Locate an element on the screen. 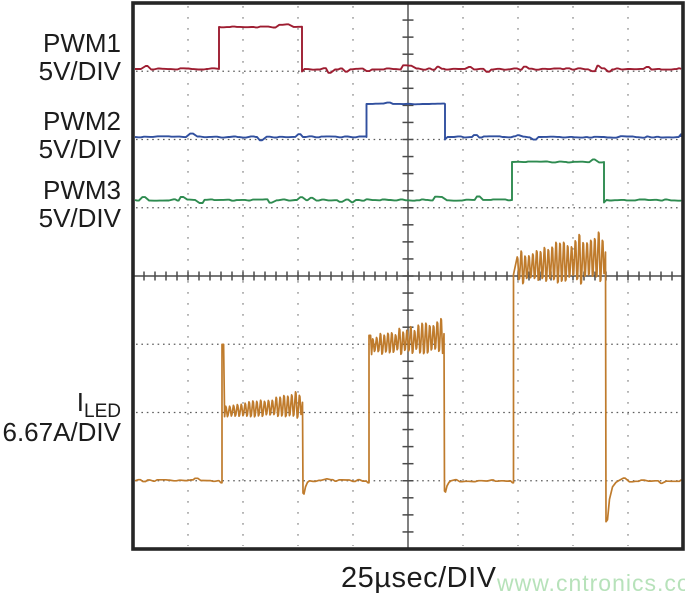 The width and height of the screenshot is (685, 600). channel-label-pwm2: PWM2 5V/DIV is located at coordinates (60, 135).